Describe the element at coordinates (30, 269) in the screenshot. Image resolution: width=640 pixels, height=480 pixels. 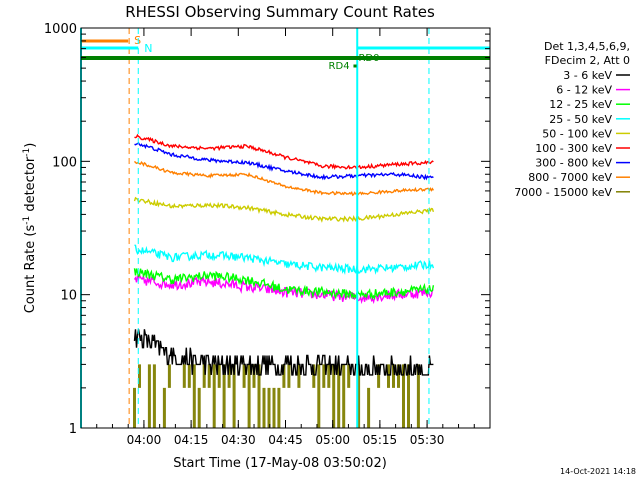
I see `y-label-part1: Count Rate (s` at that location.